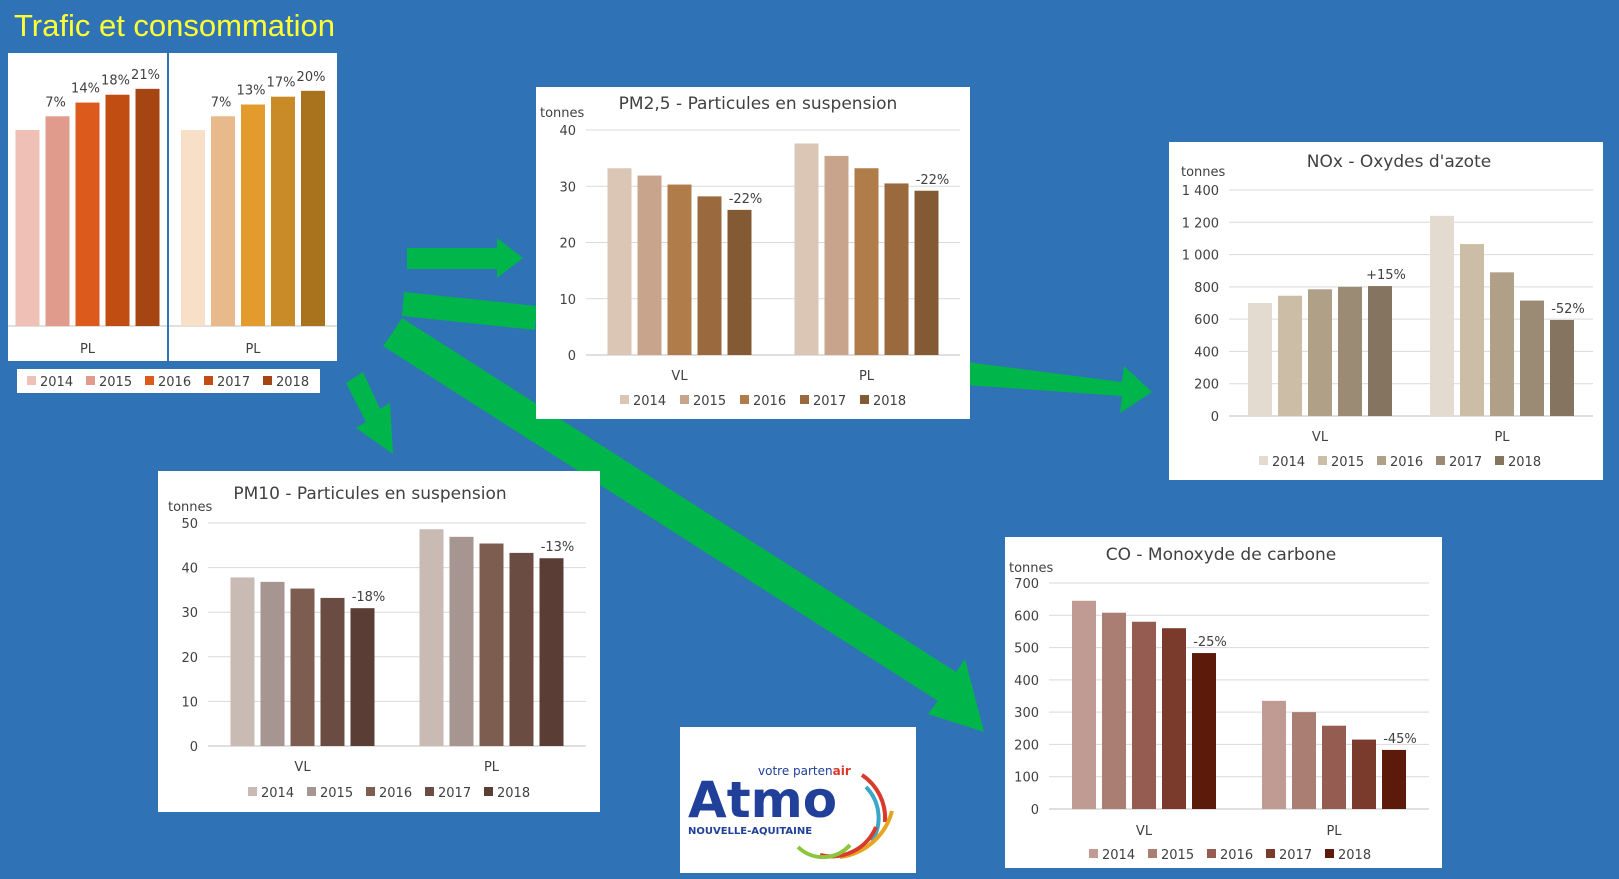  What do you see at coordinates (336, 793) in the screenshot?
I see `pm10-legend-label: 2015` at bounding box center [336, 793].